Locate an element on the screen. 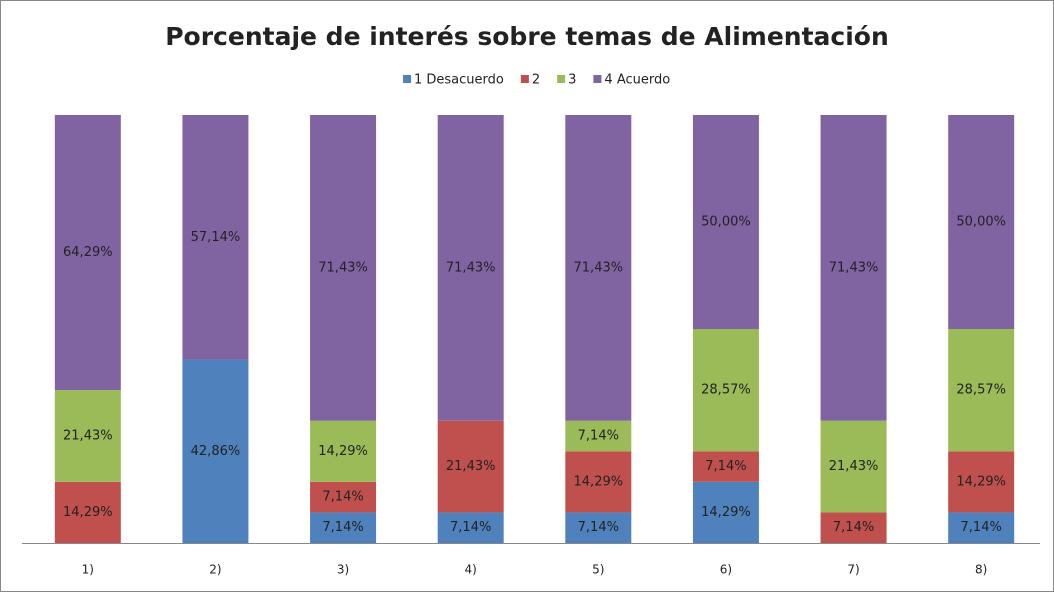 The height and width of the screenshot is (592, 1054). x-tick-label: 8) is located at coordinates (981, 570).